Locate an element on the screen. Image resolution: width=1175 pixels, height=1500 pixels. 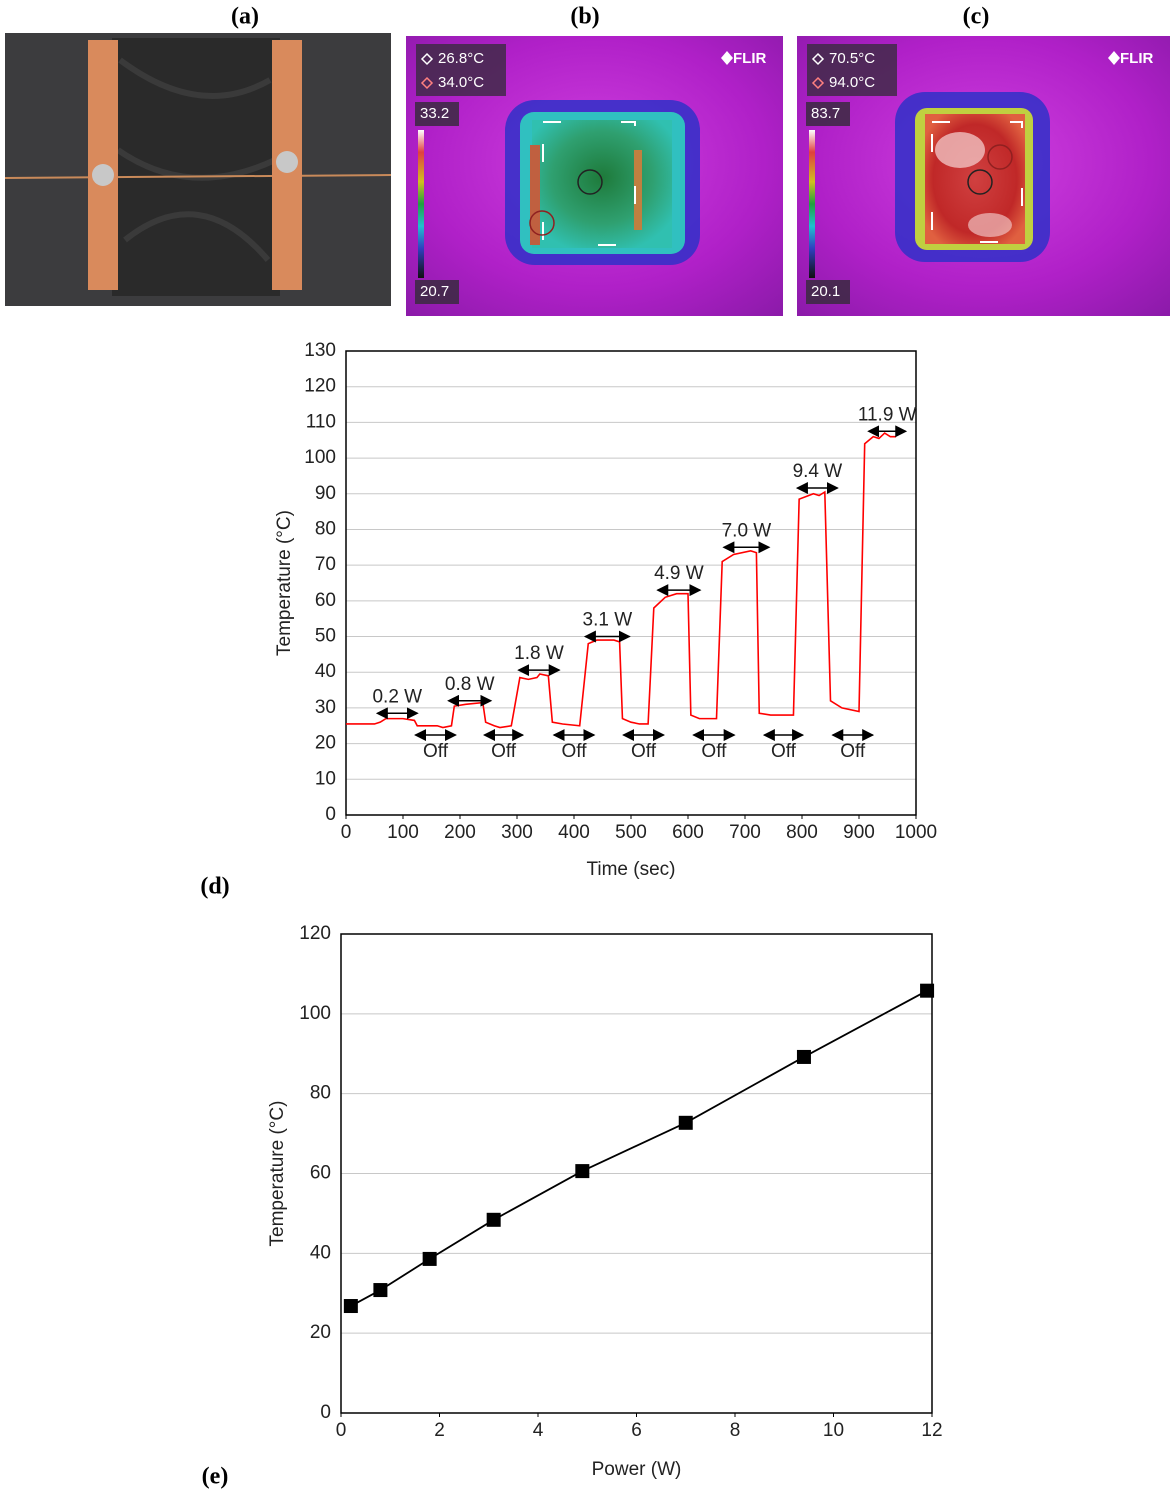
y-tick-label: 130 is located at coordinates (320, 350).